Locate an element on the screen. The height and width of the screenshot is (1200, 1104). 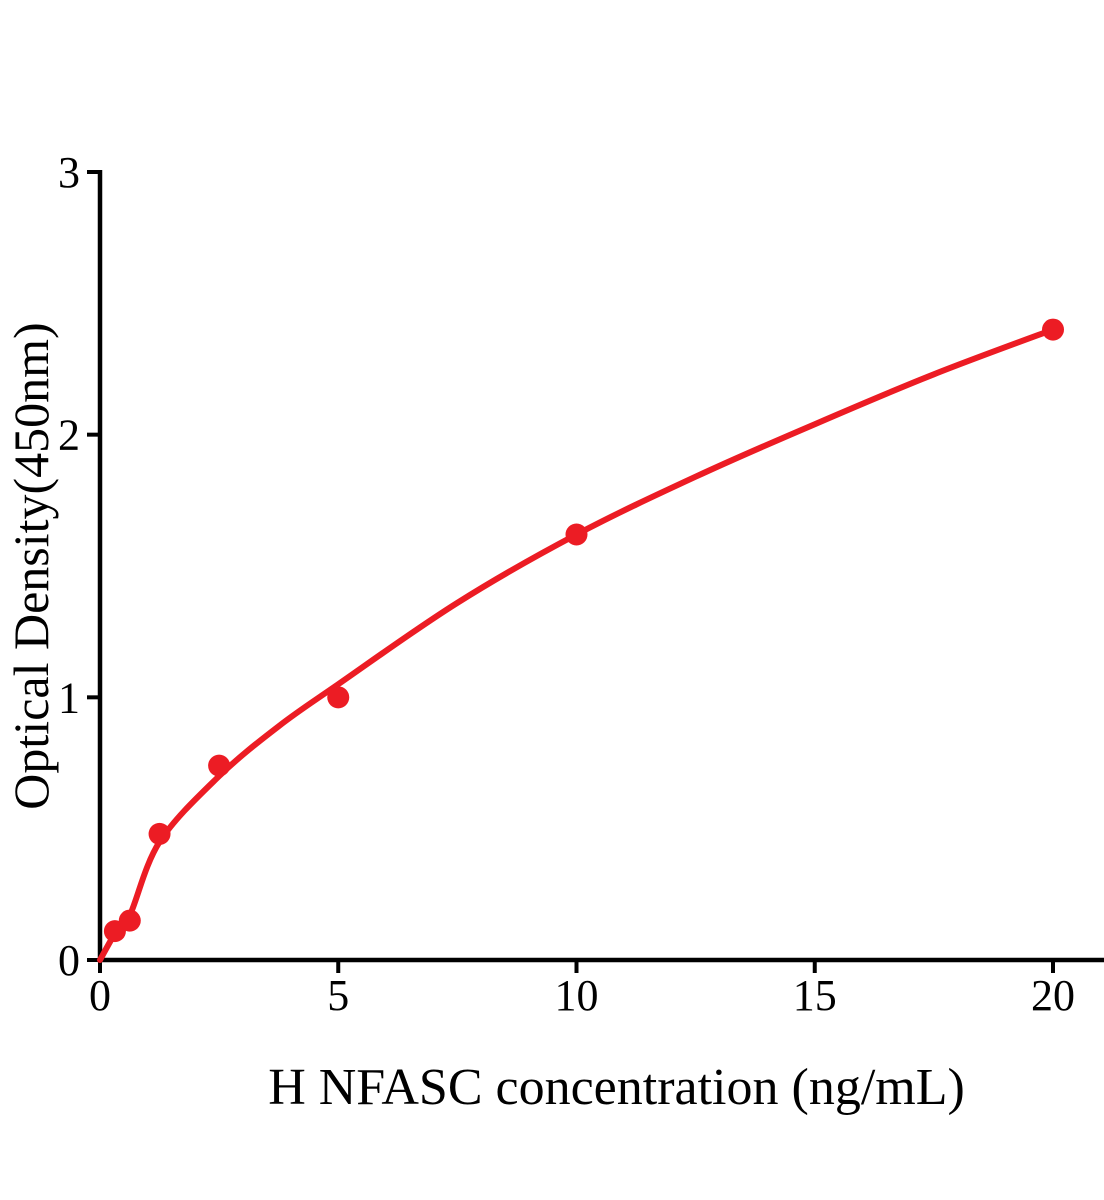
x-tick-label: 10 is located at coordinates (577, 995).